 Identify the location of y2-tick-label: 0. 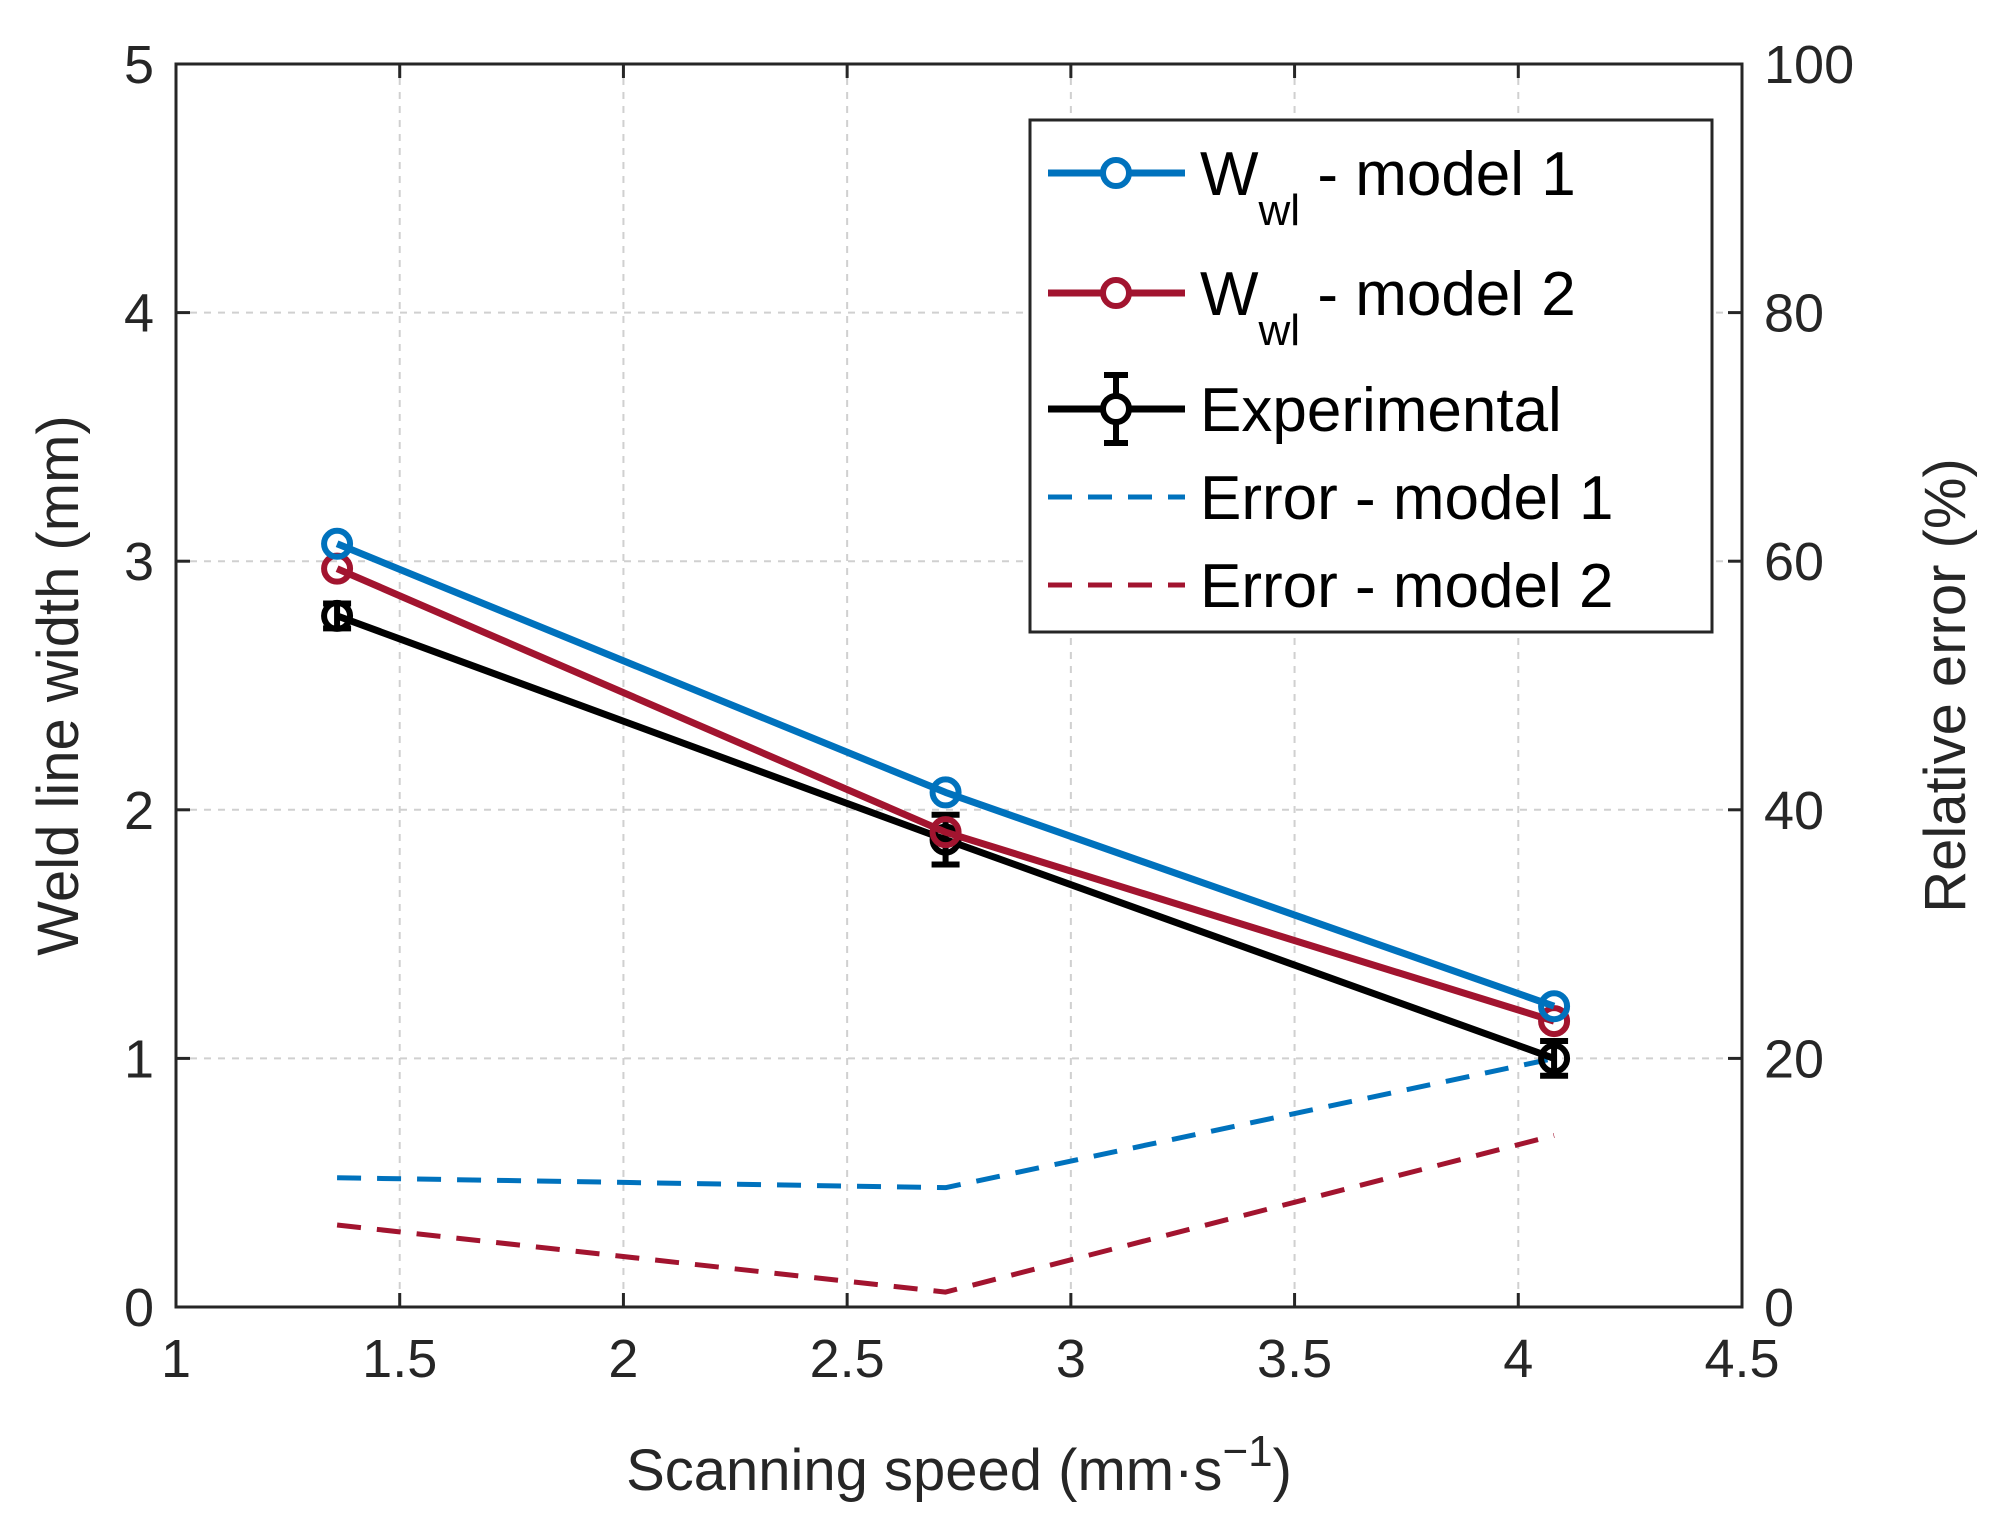
(1779, 1308).